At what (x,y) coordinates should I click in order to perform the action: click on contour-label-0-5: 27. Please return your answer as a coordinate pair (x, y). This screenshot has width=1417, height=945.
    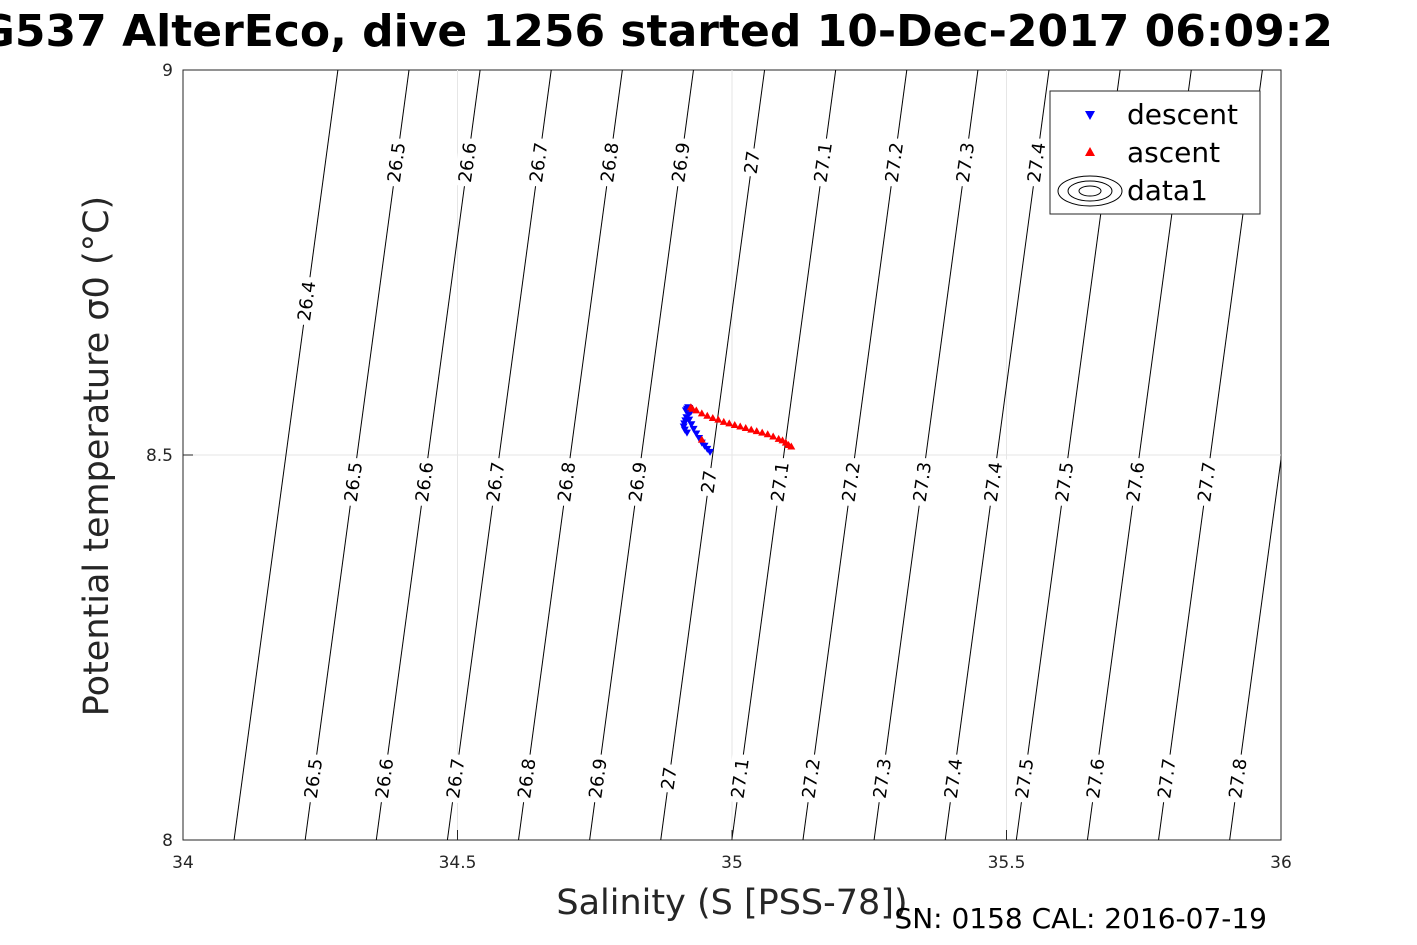
    Looking at the image, I should click on (752, 162).